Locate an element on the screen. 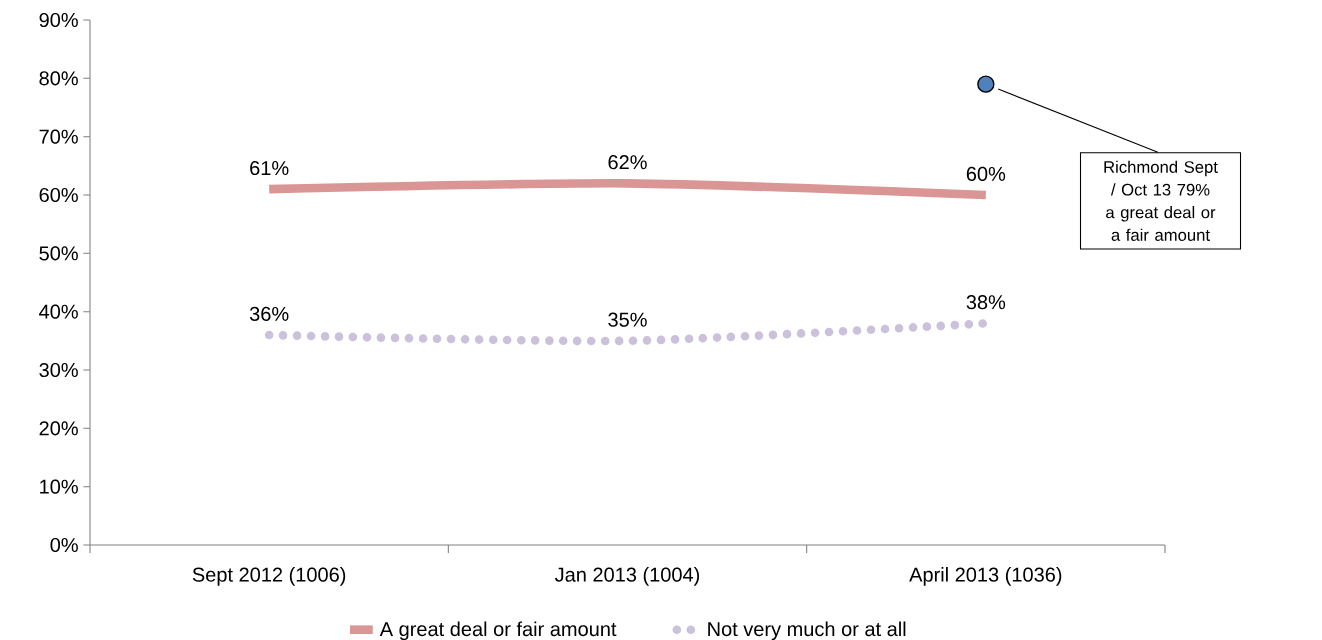  y-tick-label: 10% is located at coordinates (59, 486).